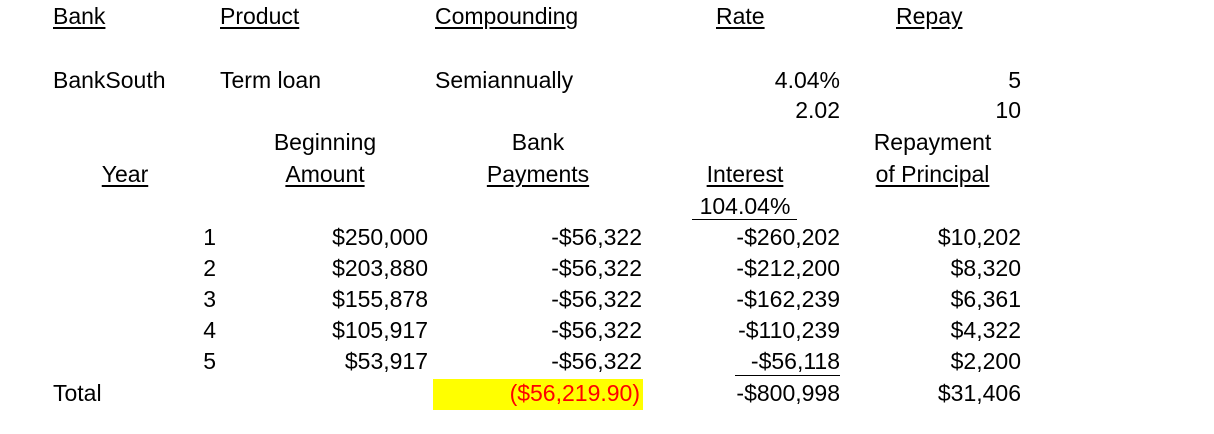 Image resolution: width=1214 pixels, height=434 pixels. I want to click on column-header-payments-line2: Payments, so click(538, 174).